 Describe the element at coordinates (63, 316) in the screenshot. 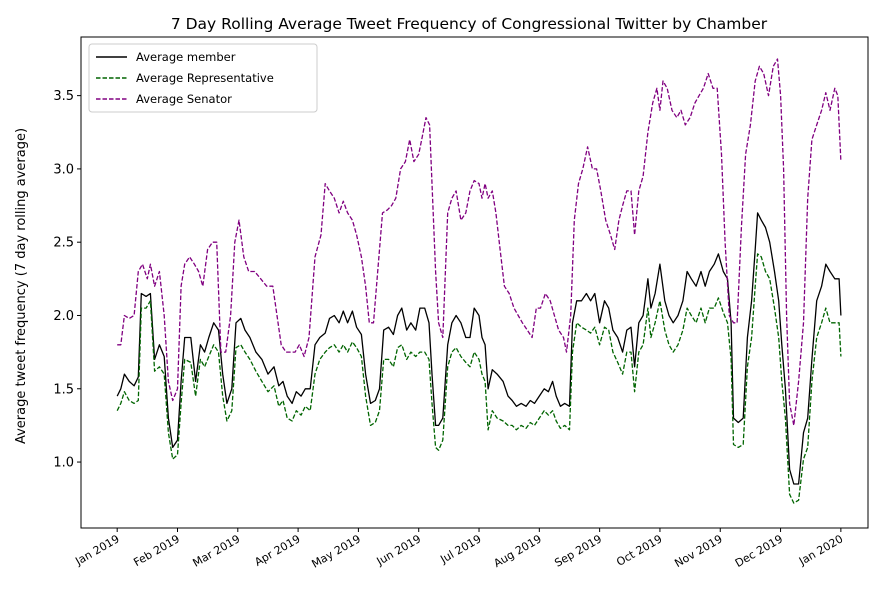

I see `y-tick-label: 2.0` at that location.